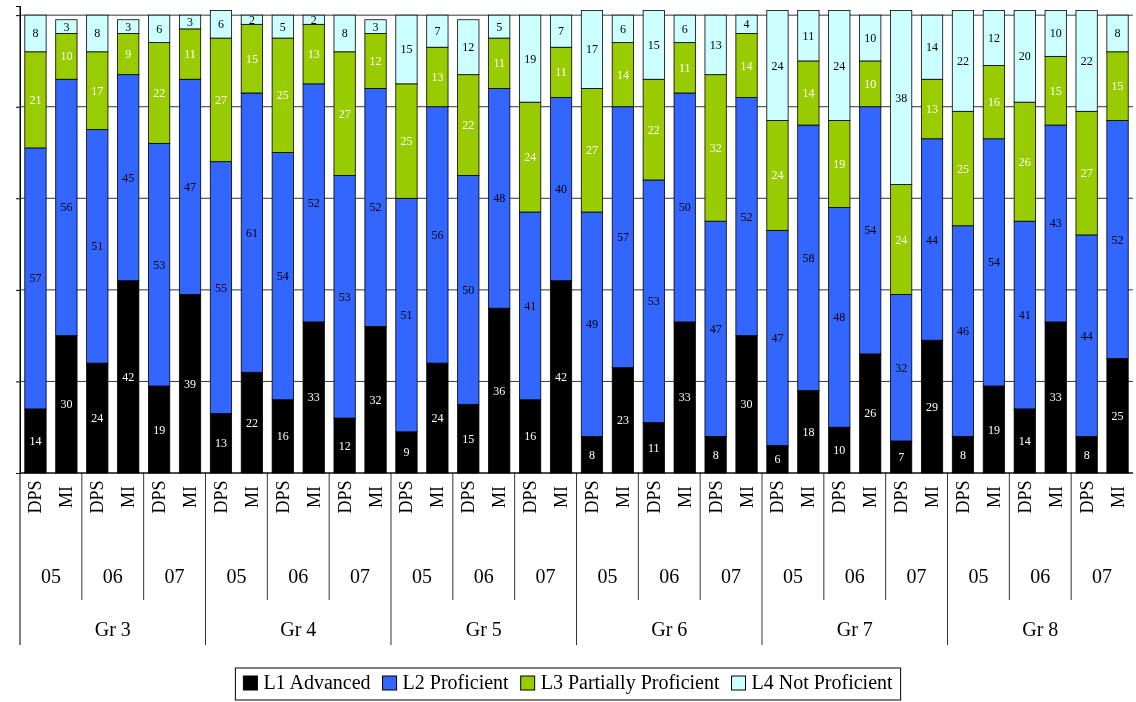 This screenshot has height=702, width=1136. What do you see at coordinates (344, 113) in the screenshot?
I see `data-label: 27` at bounding box center [344, 113].